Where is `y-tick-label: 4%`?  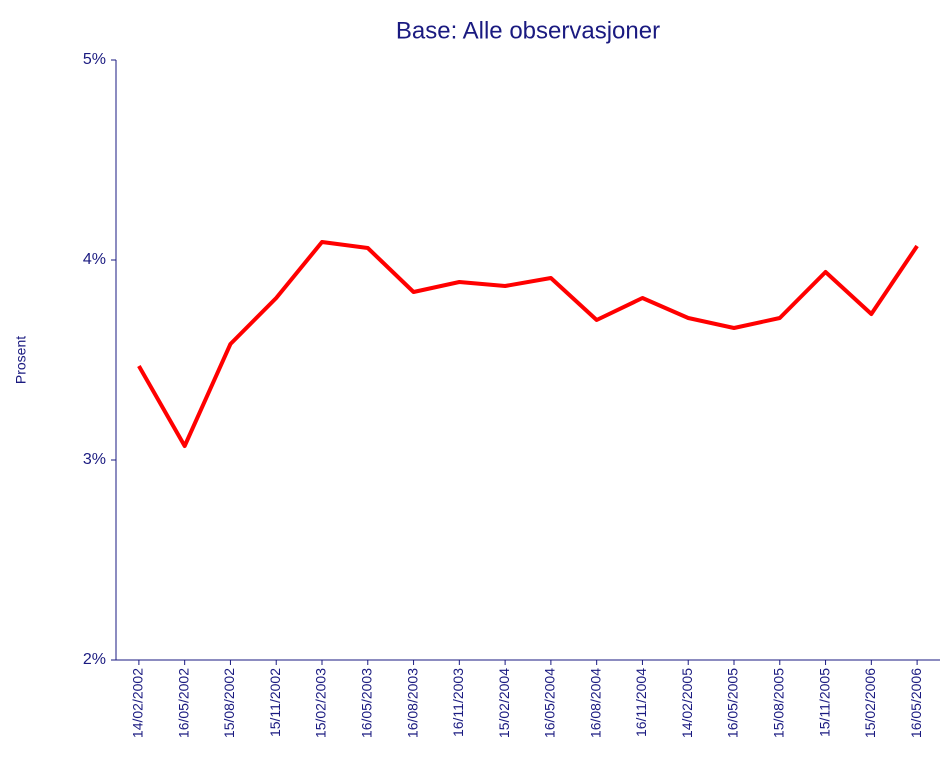
y-tick-label: 4% is located at coordinates (94, 259).